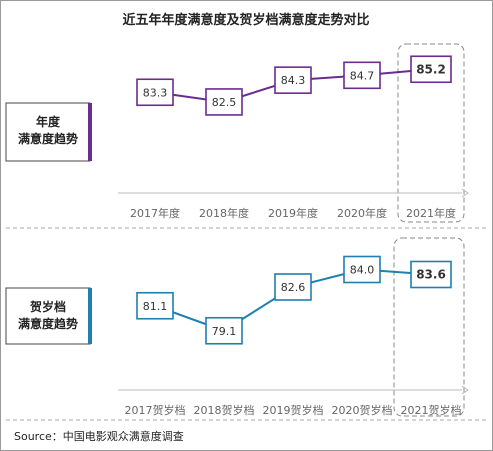  I want to click on data-label: 79.1, so click(224, 331).